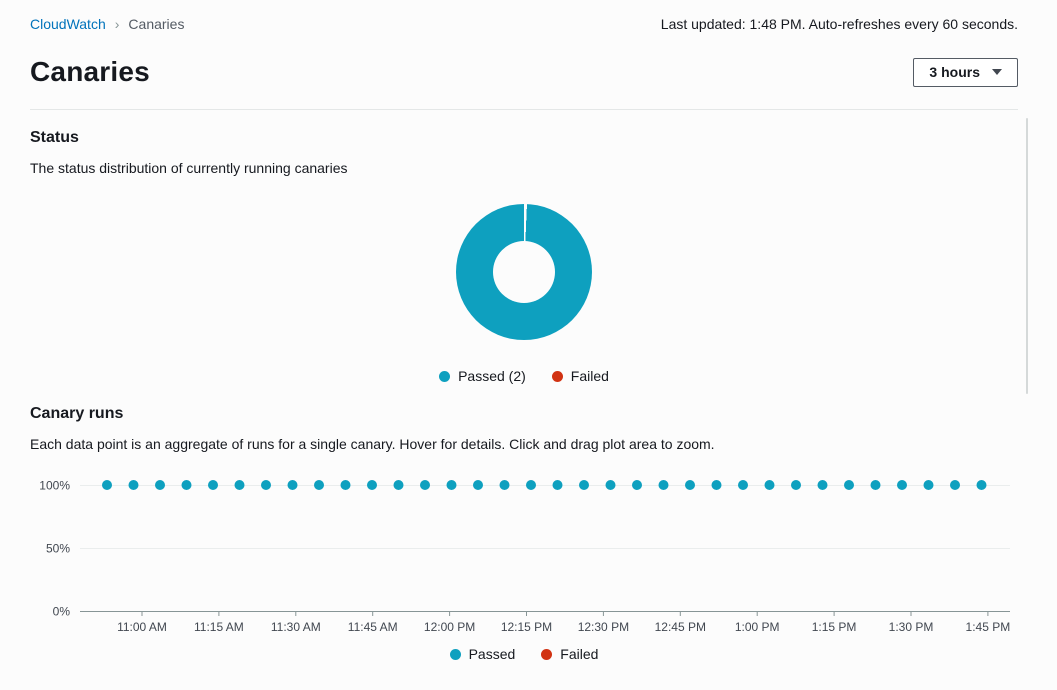 This screenshot has width=1057, height=690. What do you see at coordinates (68, 24) in the screenshot?
I see `breadcrumb-cloudwatch-link: CloudWatch` at bounding box center [68, 24].